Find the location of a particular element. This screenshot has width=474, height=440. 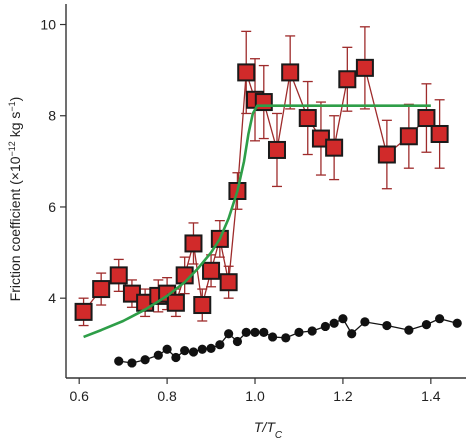

y-axis-title-unit: kg s is located at coordinates (15, 127).